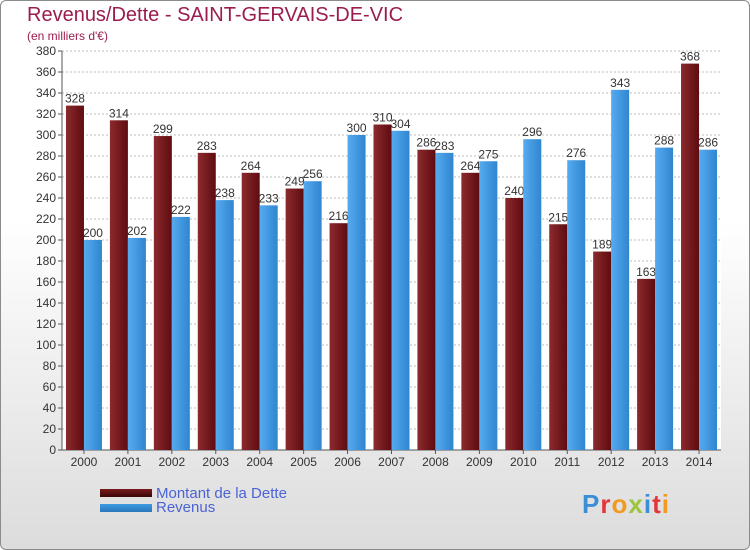  Describe the element at coordinates (163, 129) in the screenshot. I see `data-label-debt: 299` at that location.